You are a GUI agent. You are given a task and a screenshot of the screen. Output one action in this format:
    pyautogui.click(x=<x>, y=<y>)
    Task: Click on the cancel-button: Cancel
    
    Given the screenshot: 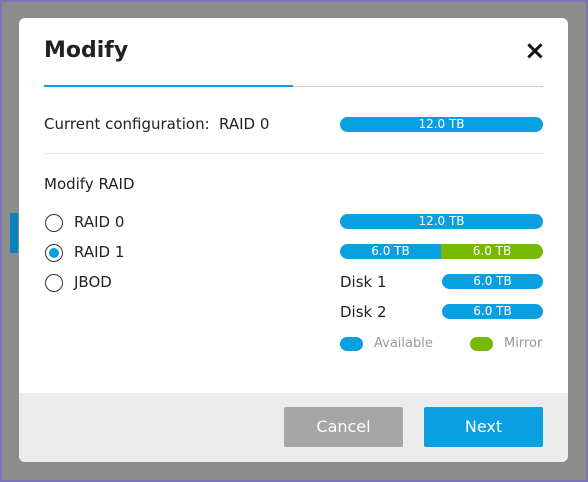 What is the action you would take?
    pyautogui.click(x=343, y=427)
    